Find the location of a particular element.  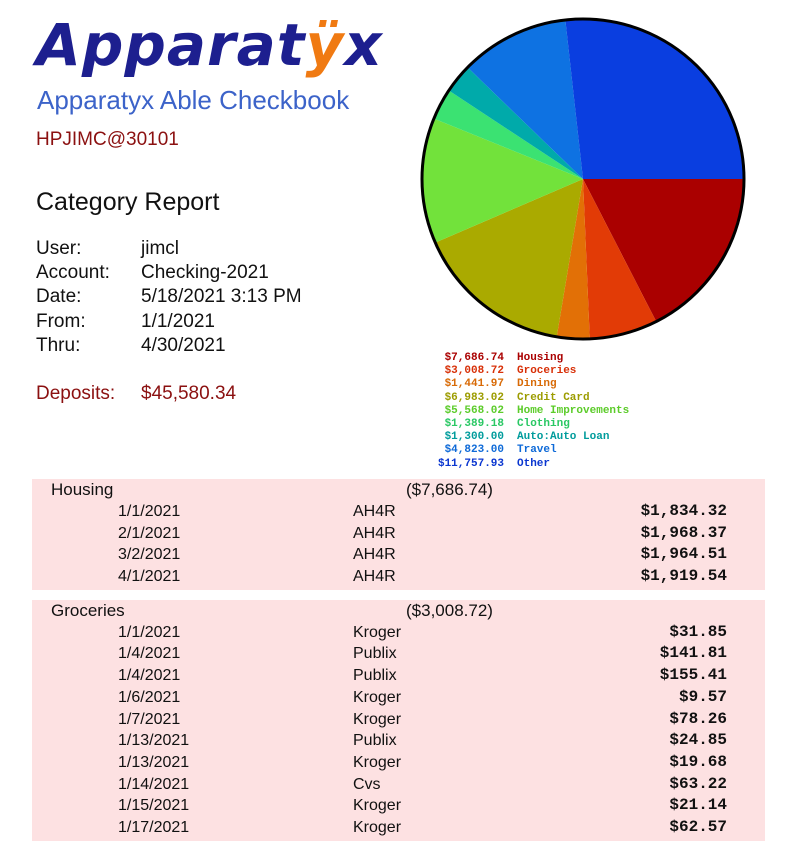

legend-label: Travel is located at coordinates (537, 450).